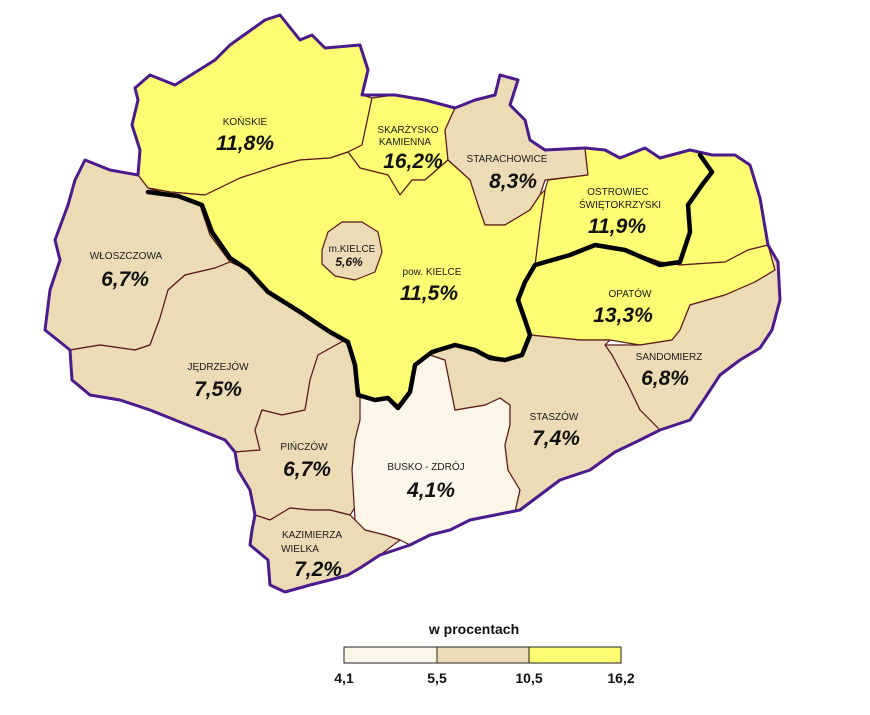 The width and height of the screenshot is (870, 715). I want to click on district-value-opatow: 13,3%, so click(623, 315).